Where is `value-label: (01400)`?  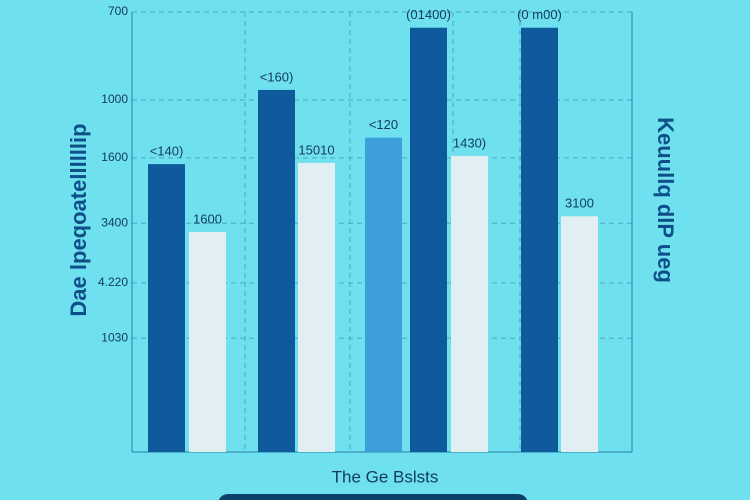
value-label: (01400) is located at coordinates (428, 14).